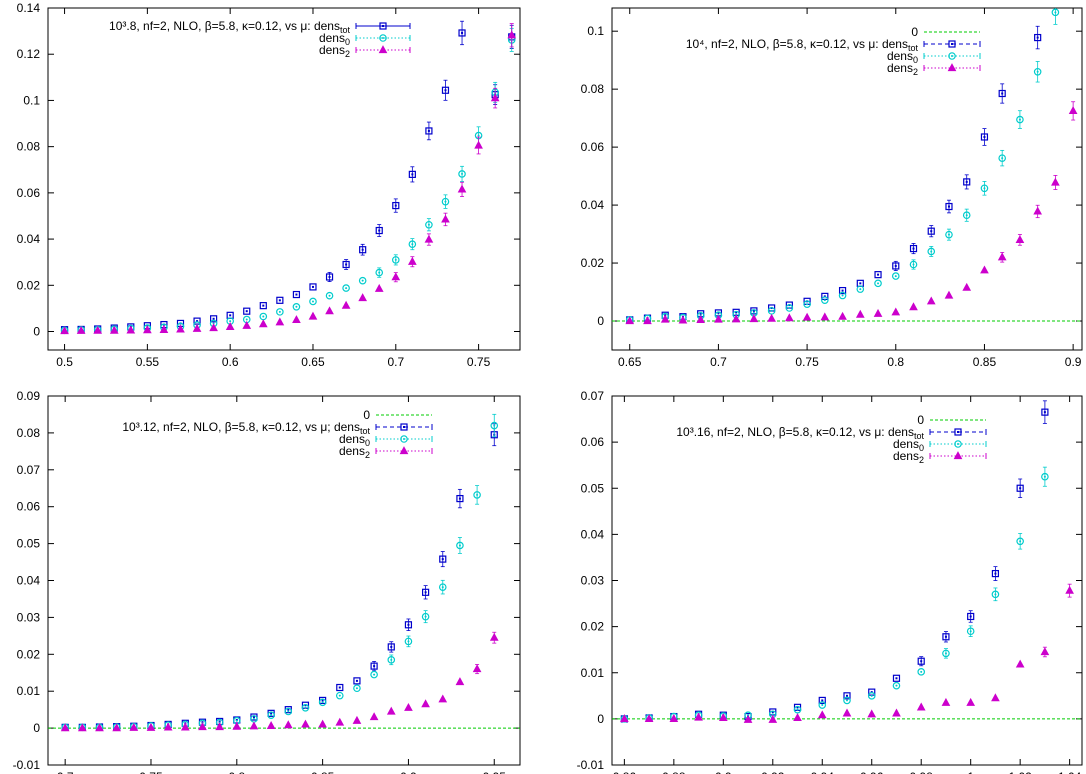 This screenshot has height=774, width=1086. Describe the element at coordinates (773, 772) in the screenshot. I see `x-tick-label: 0.92` at that location.